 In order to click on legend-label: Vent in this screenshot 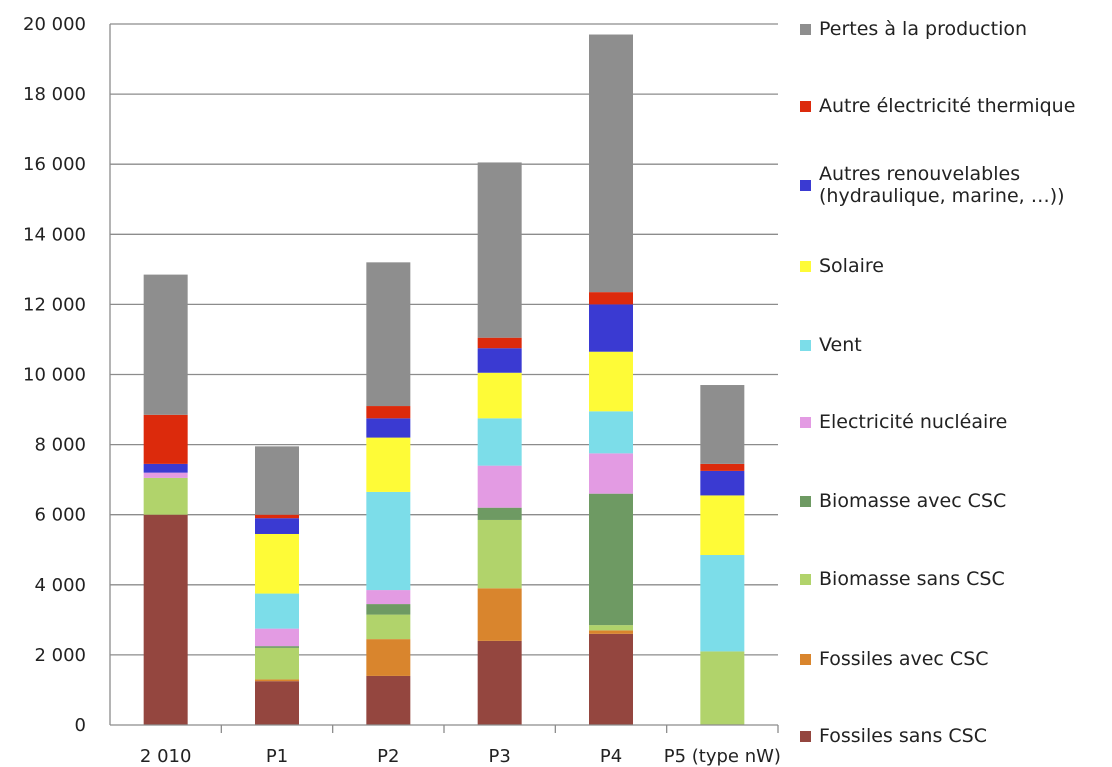, I will do `click(840, 345)`.